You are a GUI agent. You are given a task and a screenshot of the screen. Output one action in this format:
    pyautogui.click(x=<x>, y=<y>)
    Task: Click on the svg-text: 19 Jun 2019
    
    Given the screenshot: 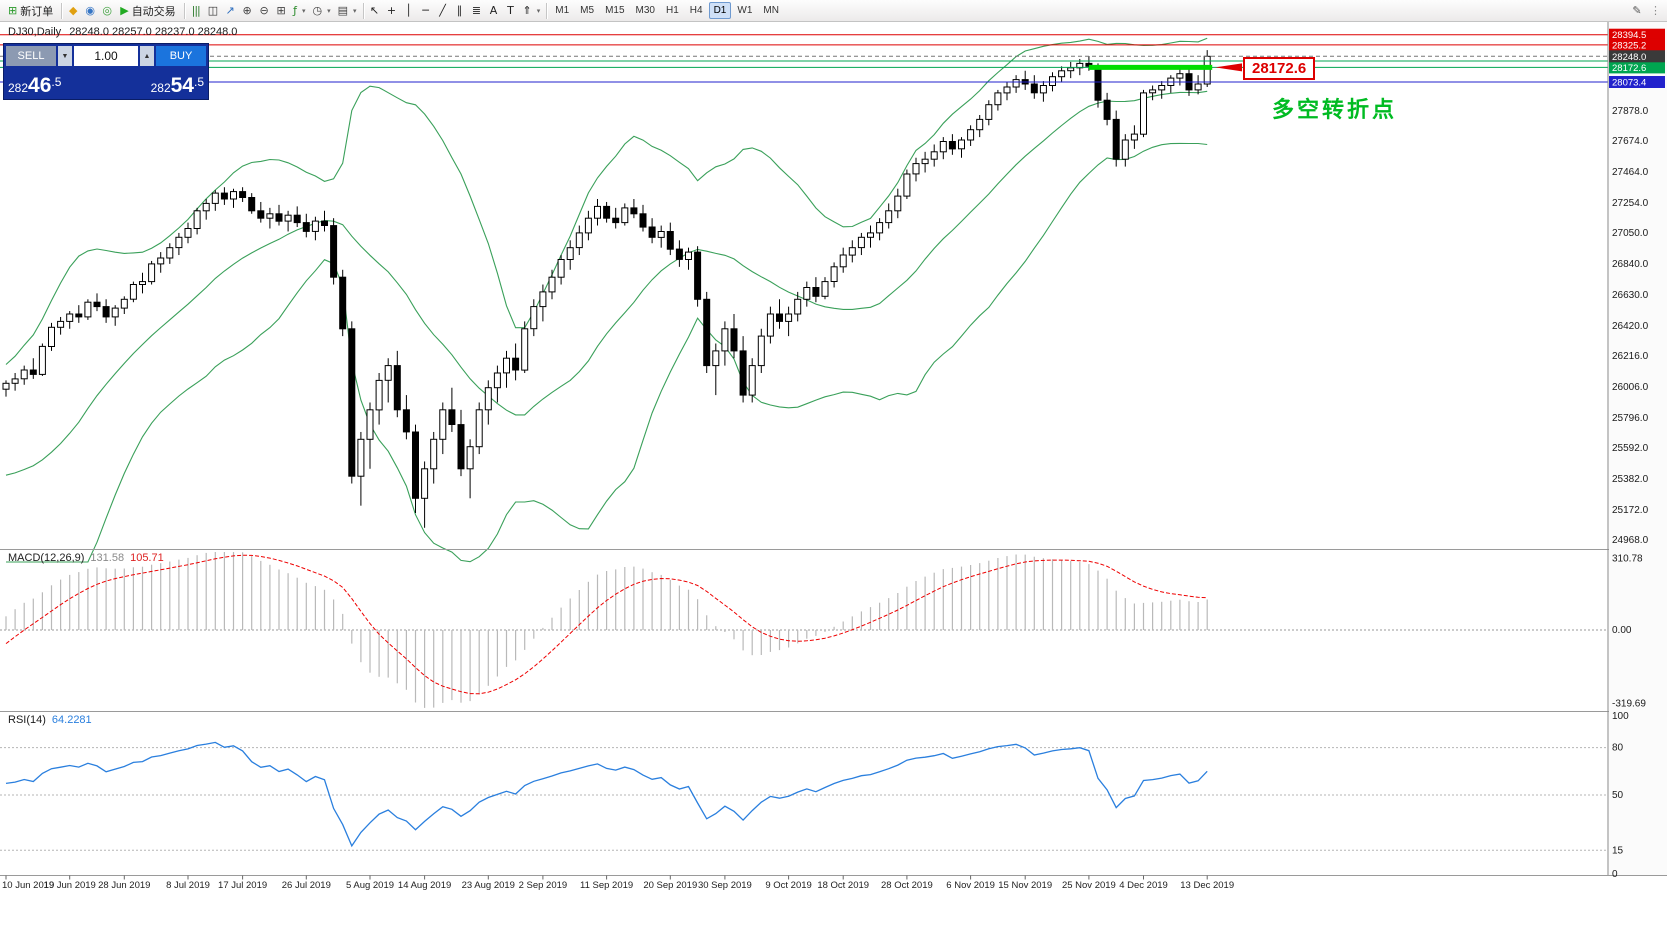 What is the action you would take?
    pyautogui.click(x=70, y=885)
    